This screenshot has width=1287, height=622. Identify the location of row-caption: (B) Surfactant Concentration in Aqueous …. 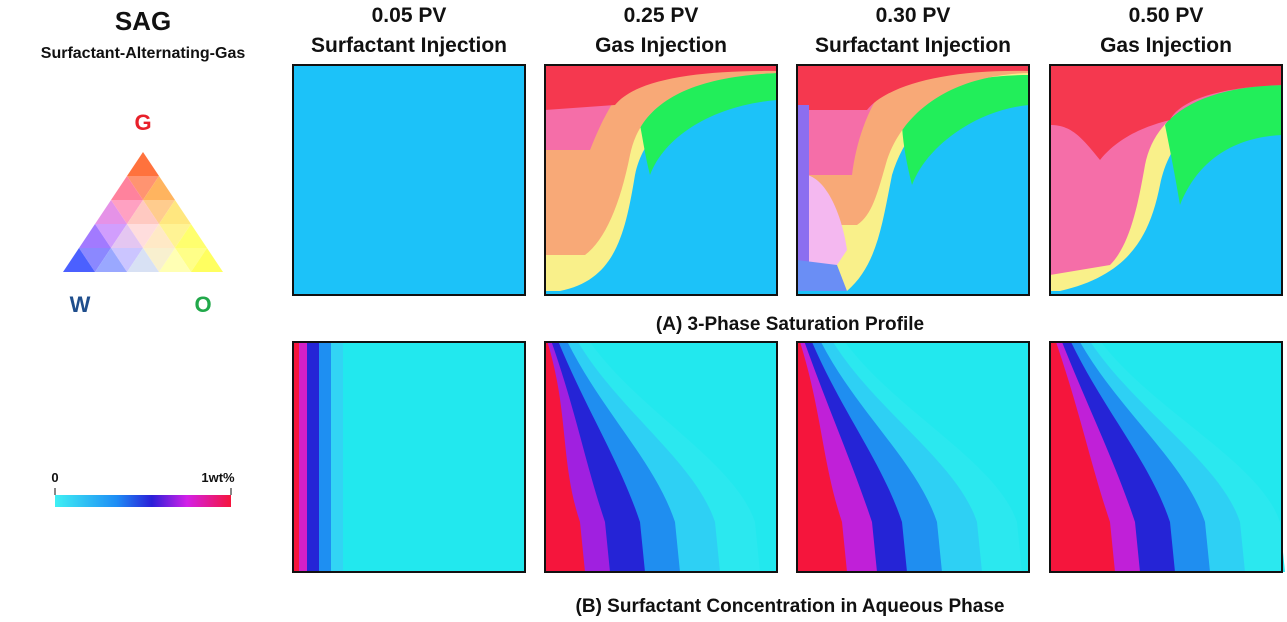
(790, 606).